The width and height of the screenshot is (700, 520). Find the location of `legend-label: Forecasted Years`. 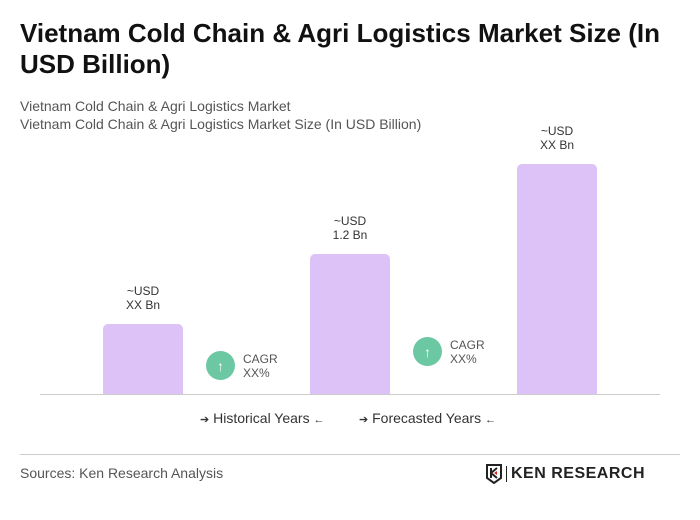

legend-label: Forecasted Years is located at coordinates (427, 418).